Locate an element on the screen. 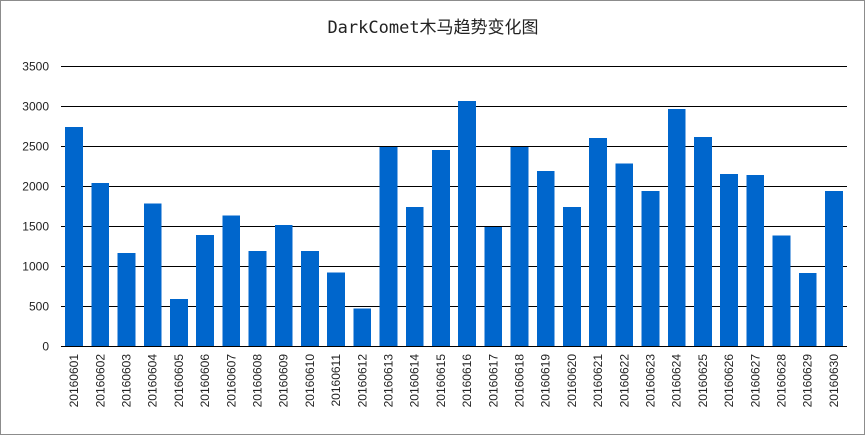  y-tick-label: 2500 is located at coordinates (35, 147).